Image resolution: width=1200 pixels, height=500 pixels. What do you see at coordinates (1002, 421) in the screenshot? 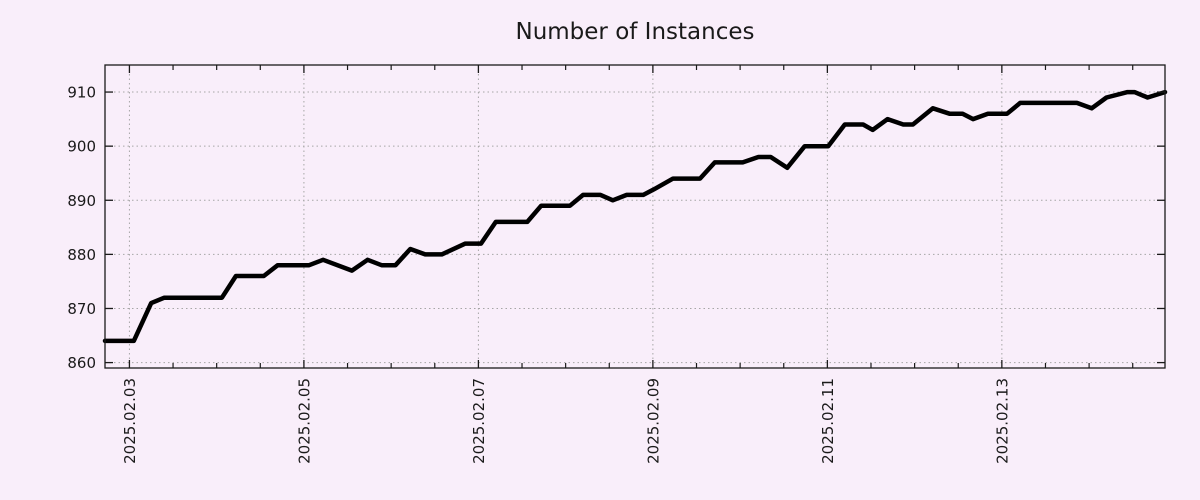
I see `x-tick-label: 2025.02.13` at bounding box center [1002, 421].